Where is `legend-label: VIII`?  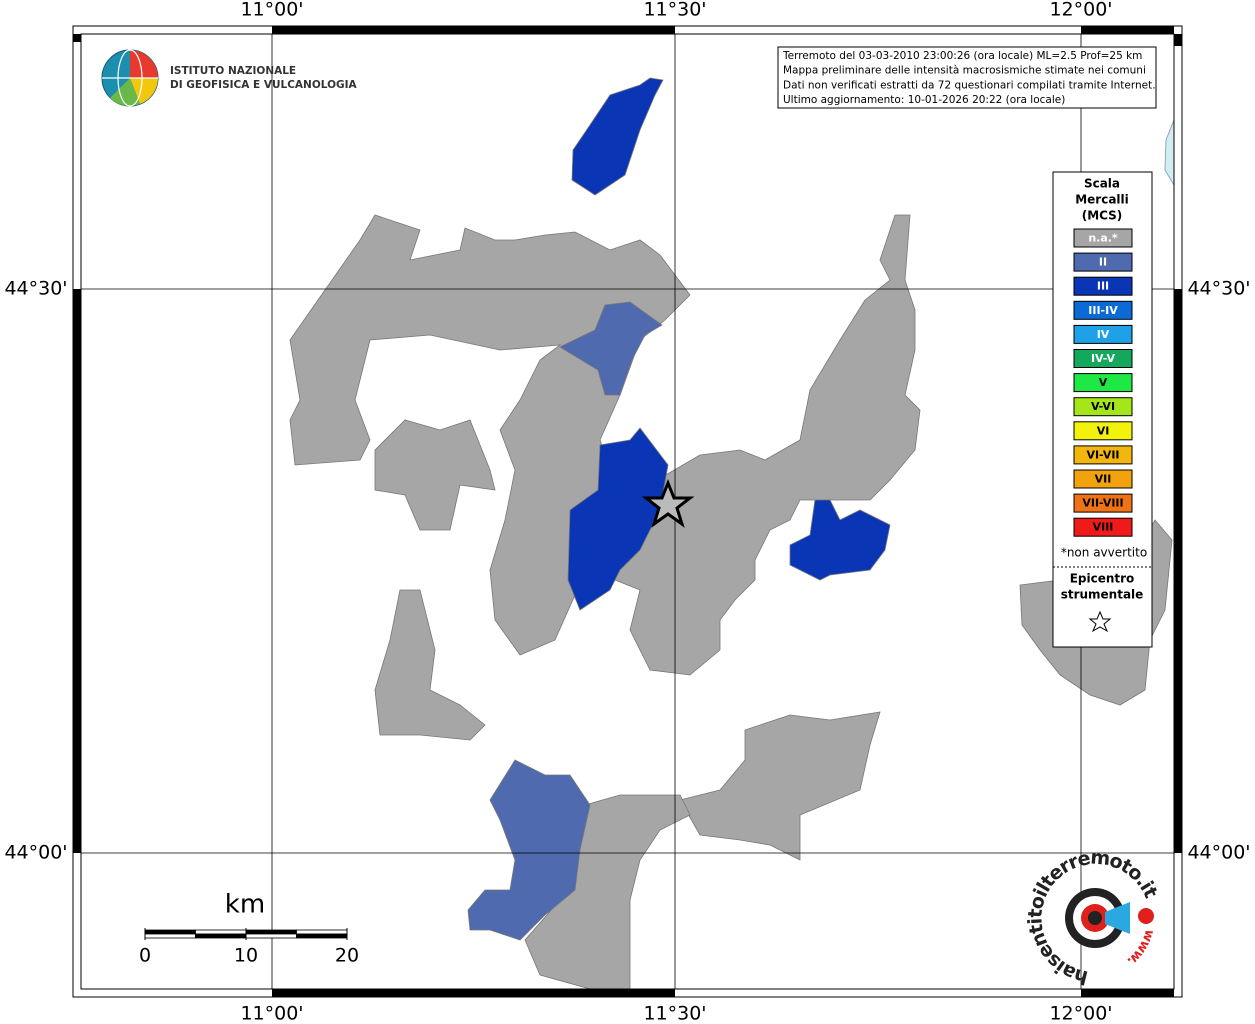 legend-label: VIII is located at coordinates (1103, 527).